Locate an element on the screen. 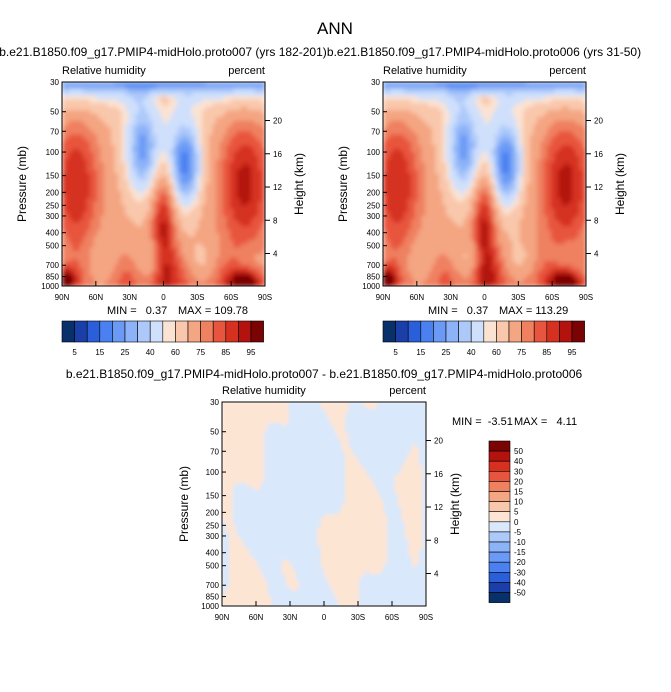 This screenshot has width=671, height=692. y-tick-label: 200 is located at coordinates (53, 192).